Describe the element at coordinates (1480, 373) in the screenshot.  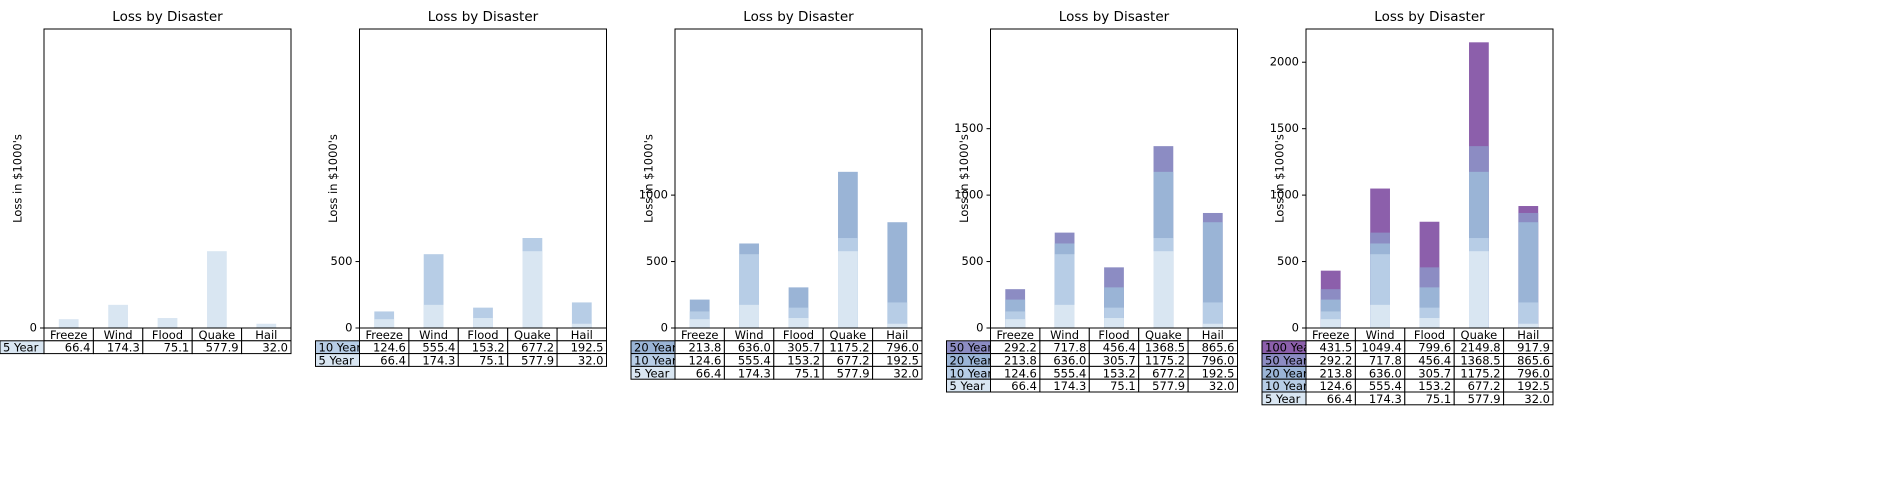
I see `table-value: 1175.2` at that location.